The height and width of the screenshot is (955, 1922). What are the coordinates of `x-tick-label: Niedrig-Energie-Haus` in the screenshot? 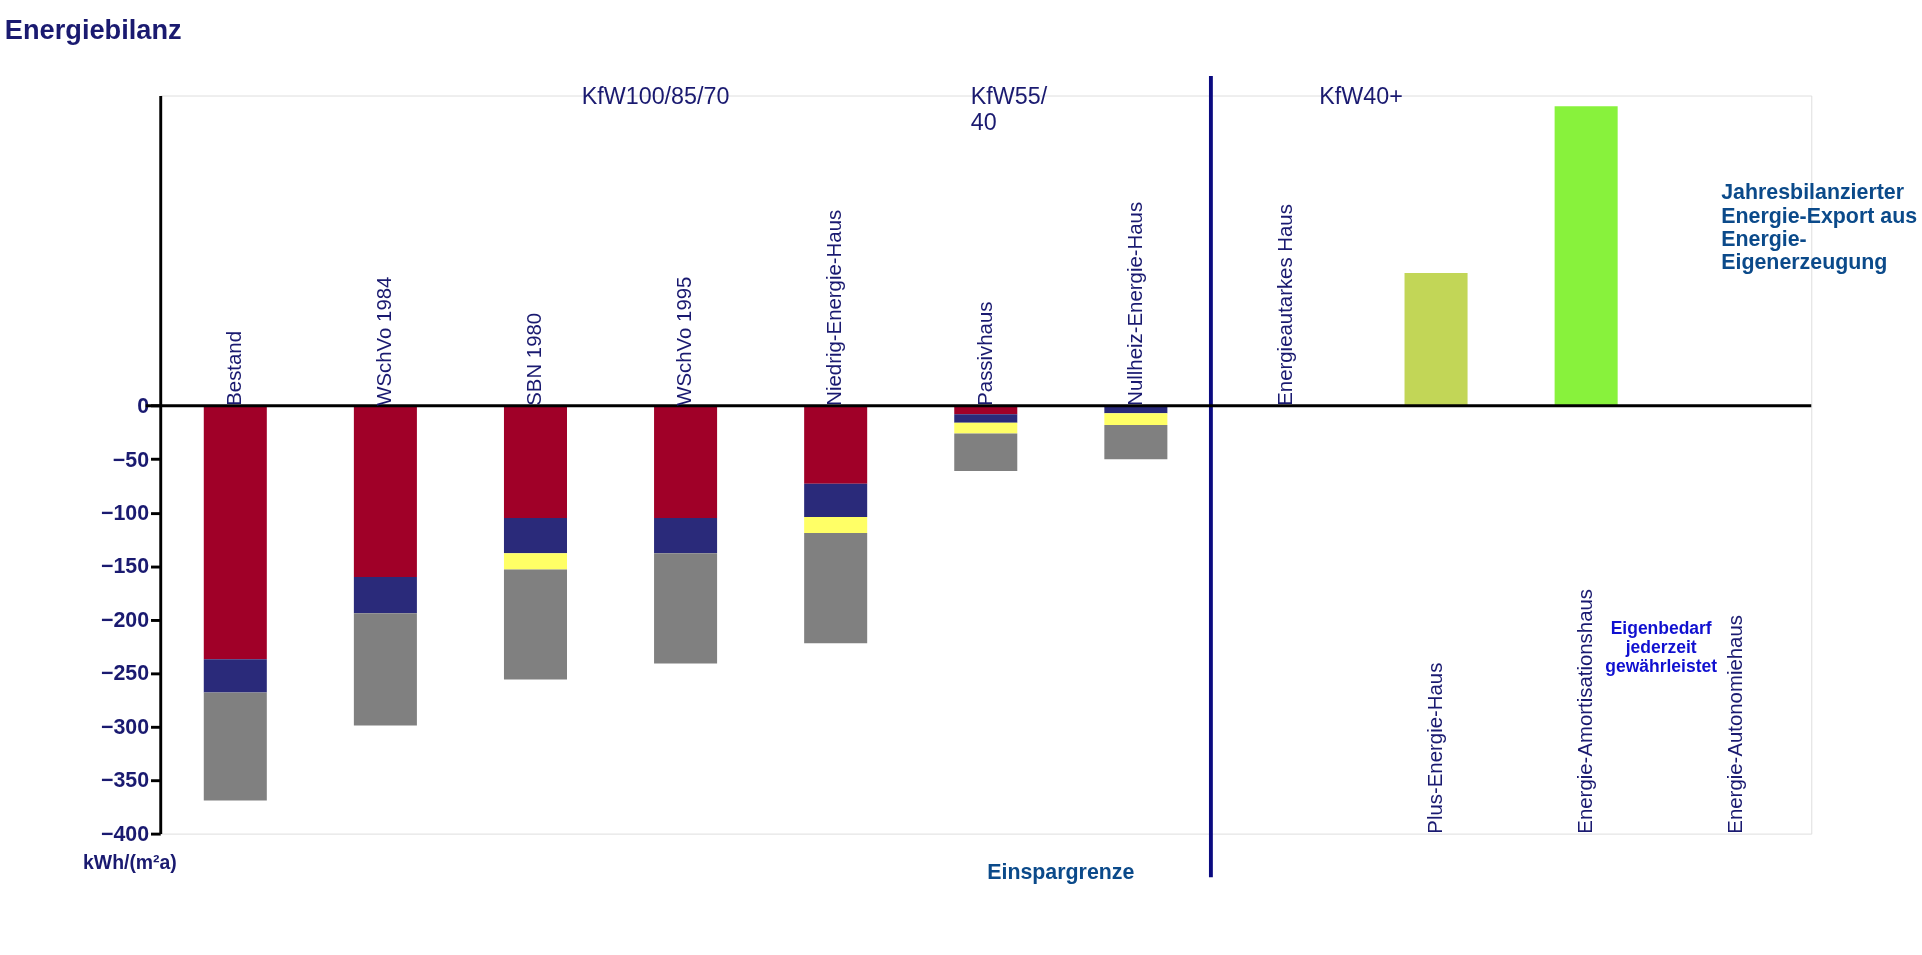 It's located at (834, 307).